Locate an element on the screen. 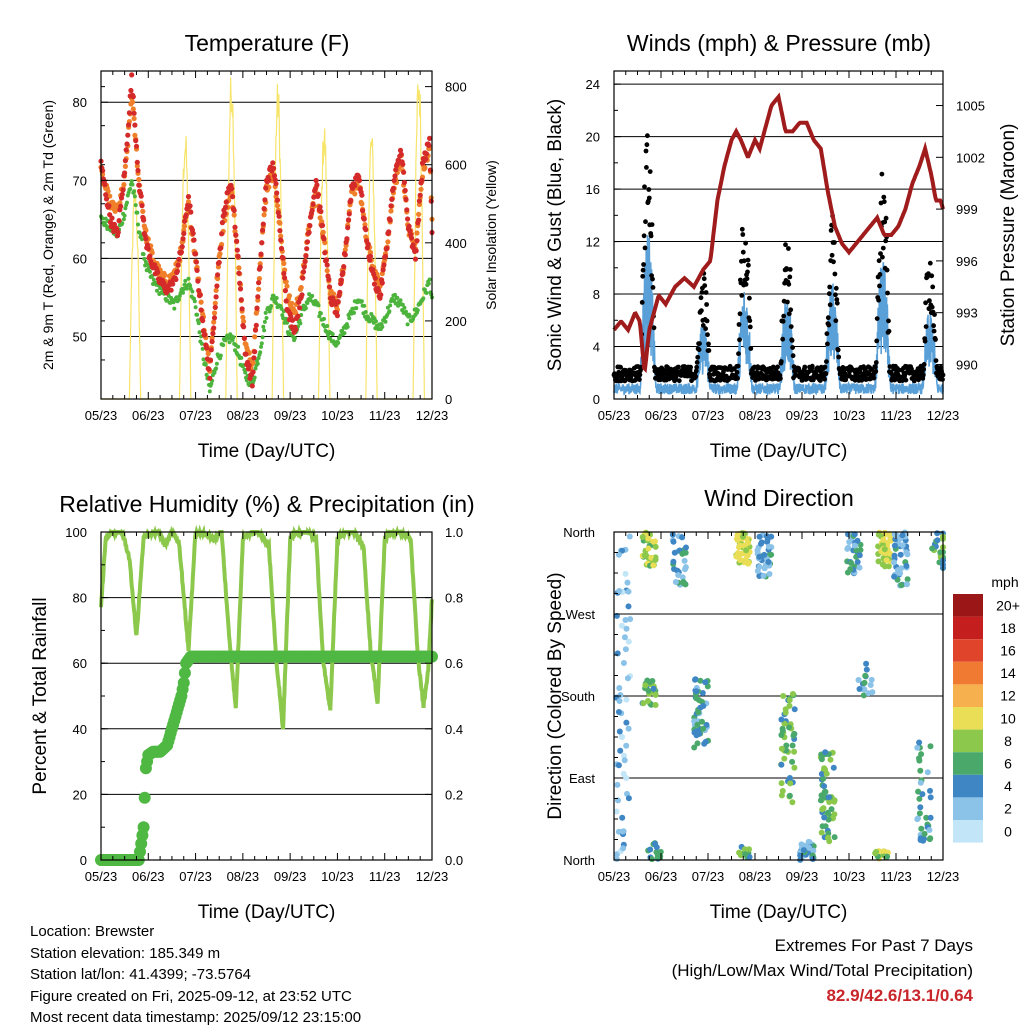 This screenshot has height=1029, width=1024. y2-tick-label: 800 is located at coordinates (456, 87).